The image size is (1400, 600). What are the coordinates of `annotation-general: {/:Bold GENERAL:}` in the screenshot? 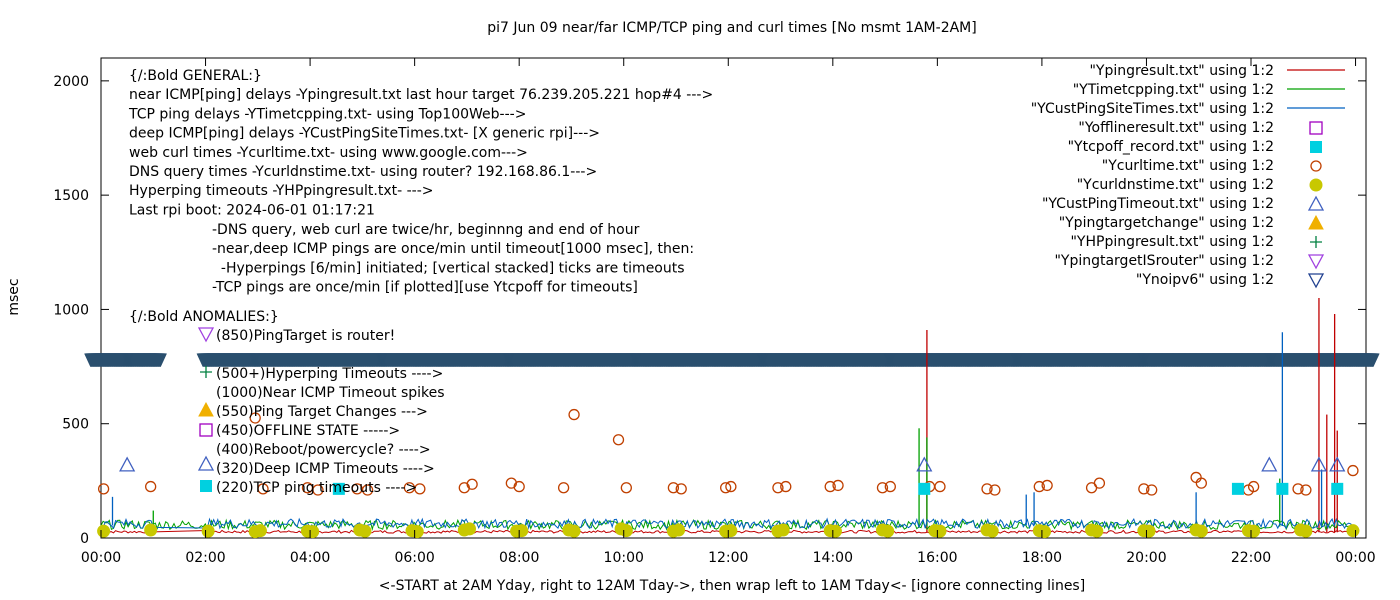 It's located at (195, 76).